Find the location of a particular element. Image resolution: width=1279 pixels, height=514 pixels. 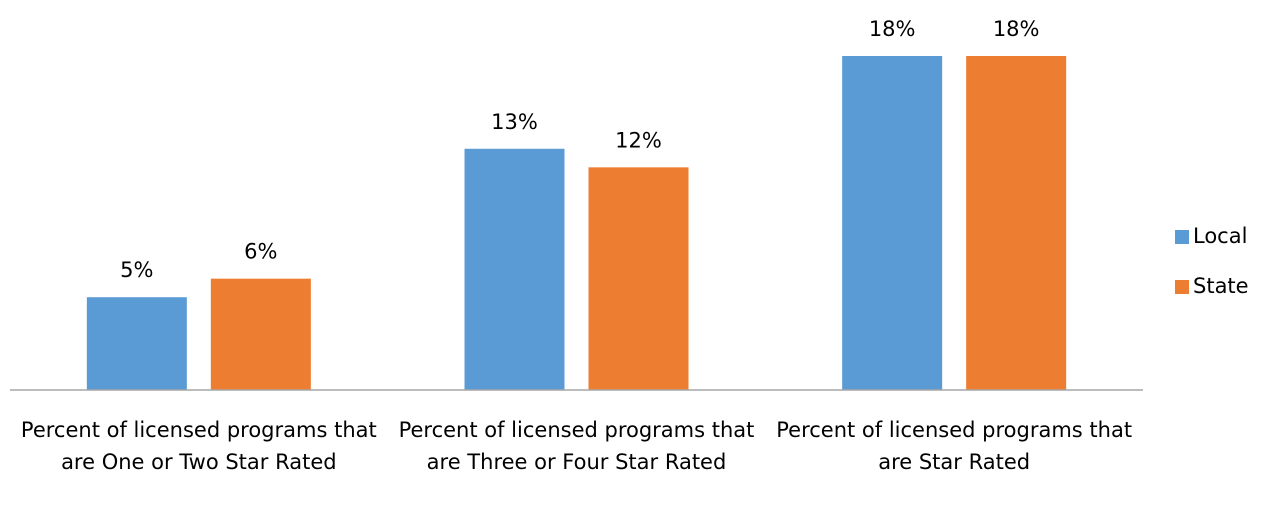

value-label: 6% is located at coordinates (260, 252).